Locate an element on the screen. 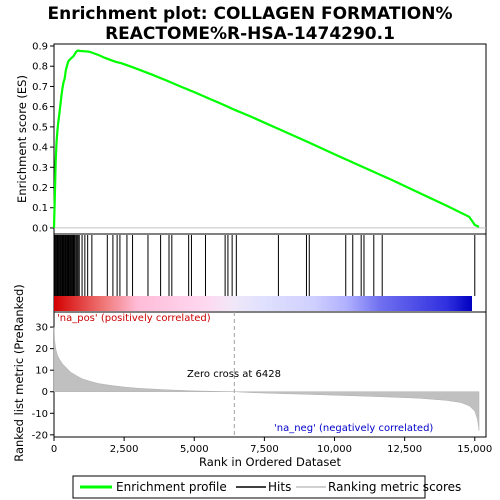  pos-correlated-label: 'na_pos' (positively correlated) is located at coordinates (134, 318).